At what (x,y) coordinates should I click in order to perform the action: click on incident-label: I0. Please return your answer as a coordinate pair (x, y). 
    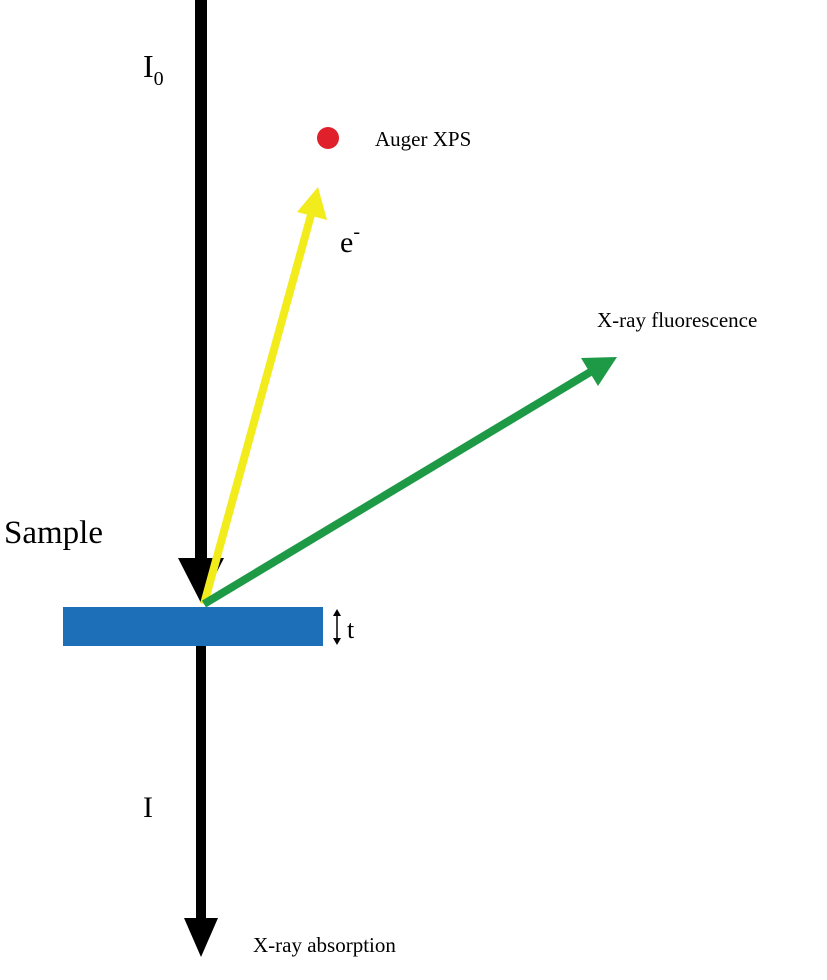
    Looking at the image, I should click on (153, 69).